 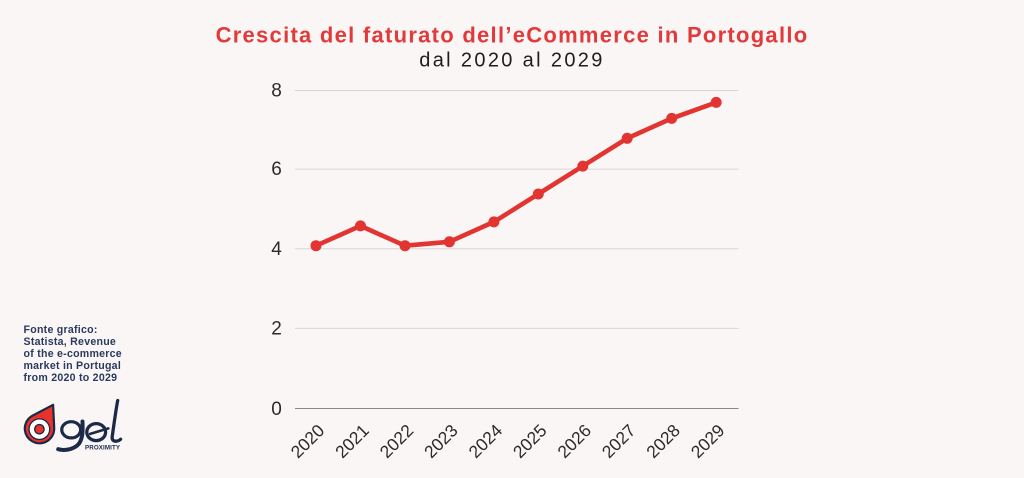 I want to click on svg-text: PROXIMITY, so click(x=103, y=447).